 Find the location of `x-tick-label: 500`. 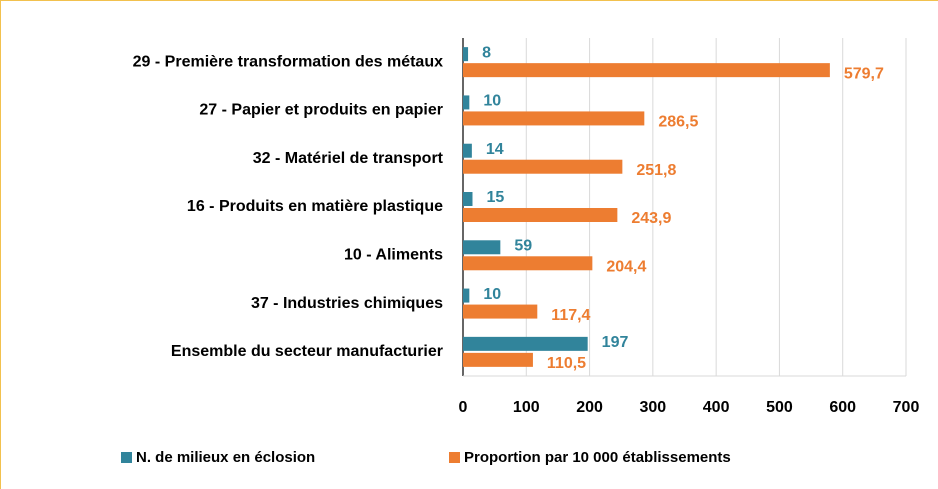

x-tick-label: 500 is located at coordinates (779, 407).